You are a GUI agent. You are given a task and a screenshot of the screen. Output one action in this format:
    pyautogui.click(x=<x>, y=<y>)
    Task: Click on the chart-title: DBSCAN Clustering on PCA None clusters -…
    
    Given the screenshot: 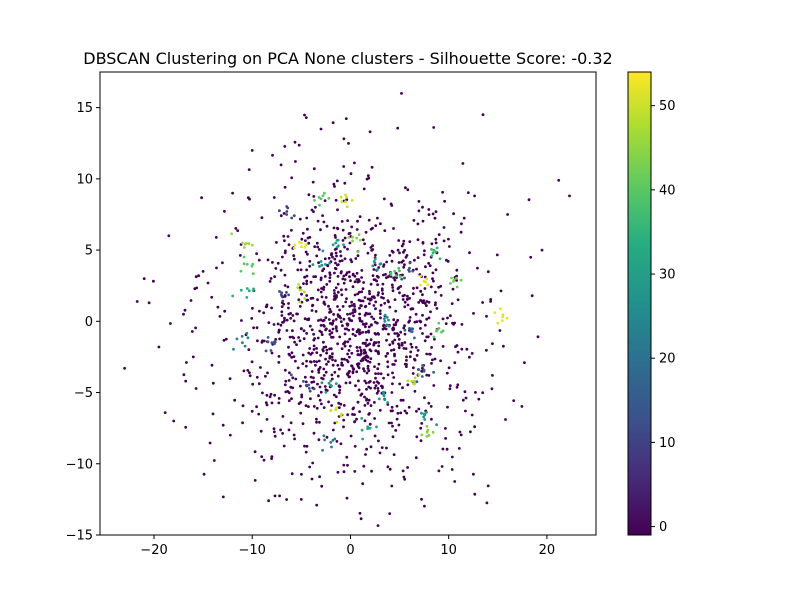 What is the action you would take?
    pyautogui.click(x=347, y=58)
    